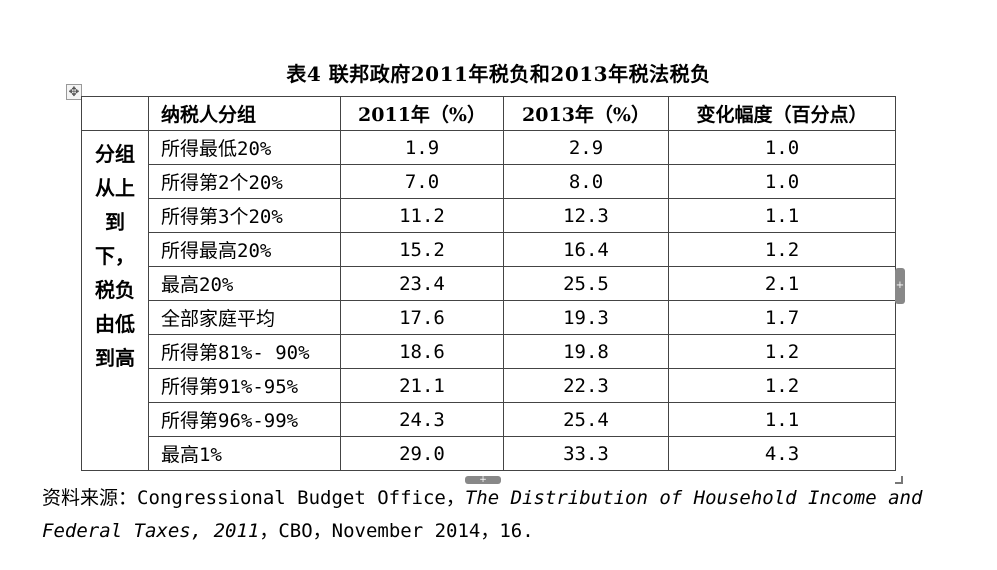  I want to click on value-2011-cell: 23.4, so click(422, 283).